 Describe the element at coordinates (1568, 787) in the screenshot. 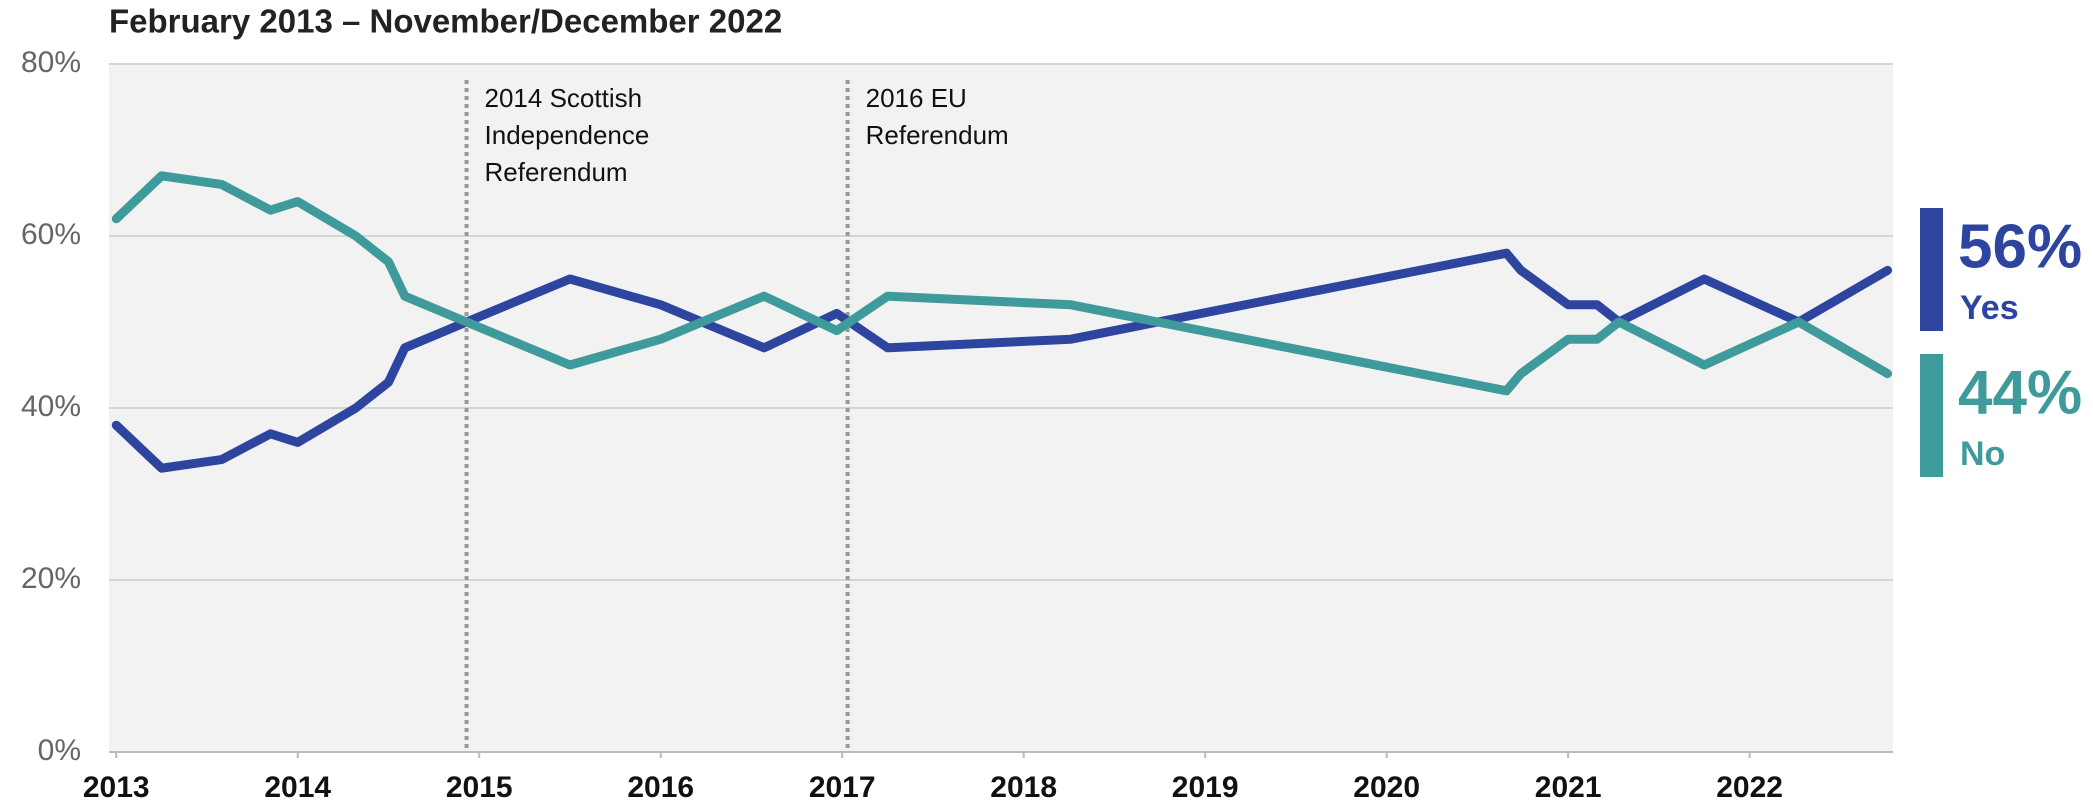

I see `x-tick-label: 2021` at that location.